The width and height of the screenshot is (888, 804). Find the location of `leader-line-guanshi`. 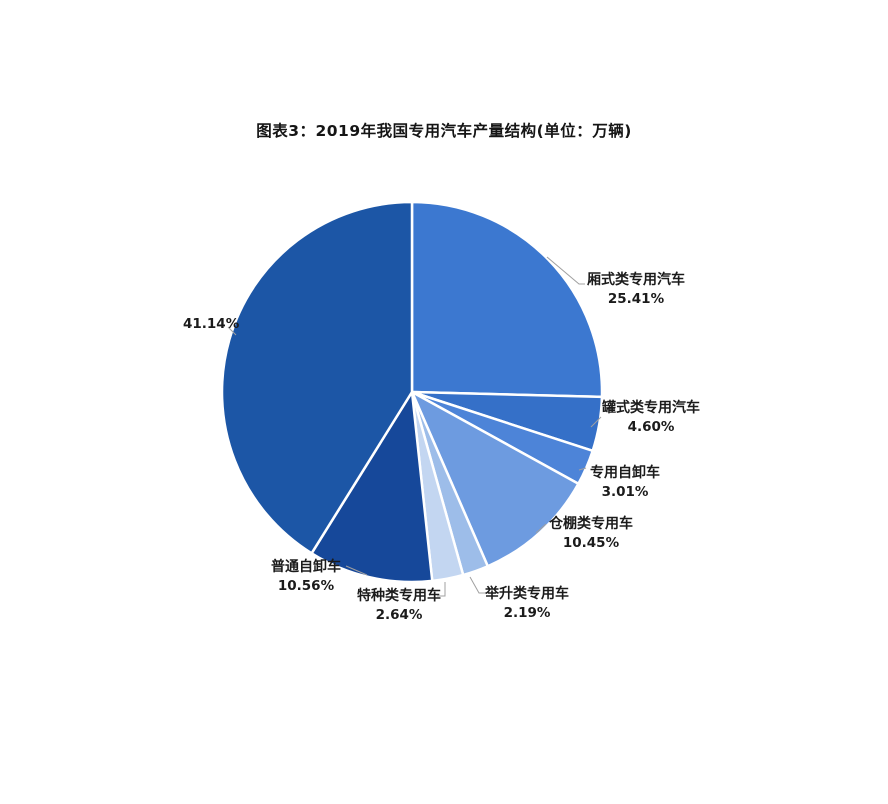

leader-line-guanshi is located at coordinates (596, 422).